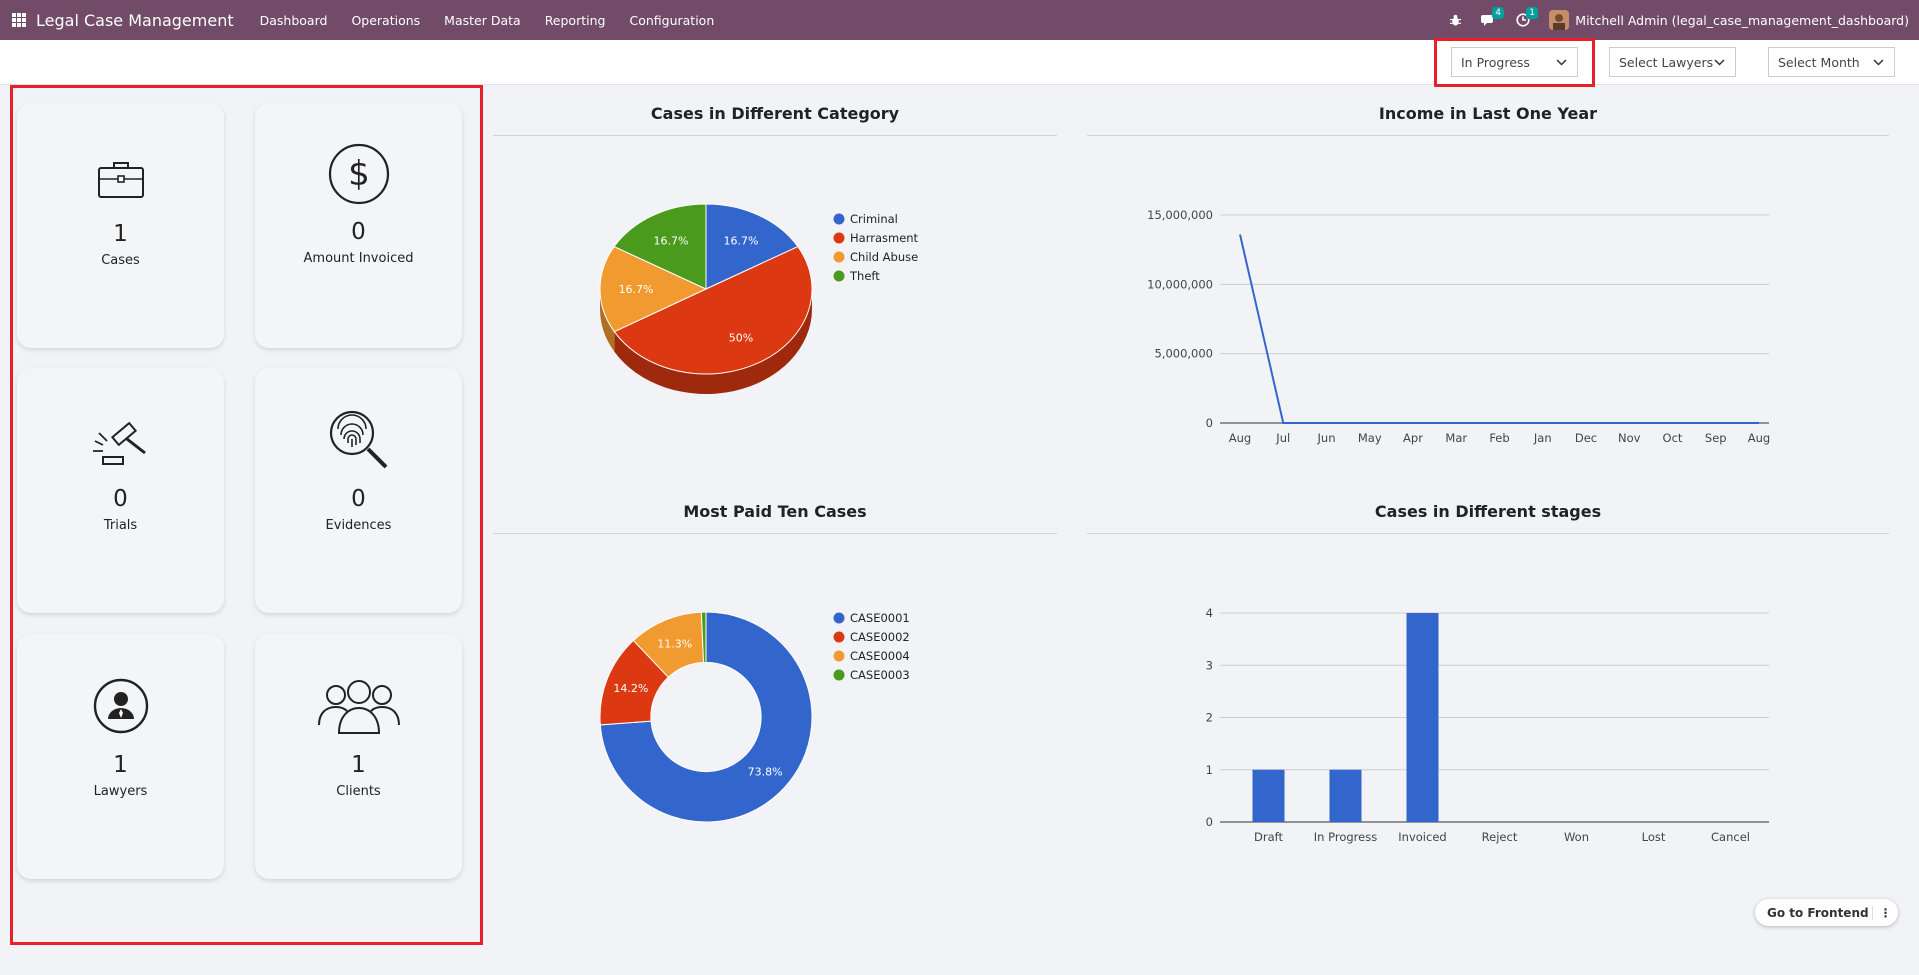 Image resolution: width=1919 pixels, height=975 pixels. Describe the element at coordinates (1209, 665) in the screenshot. I see `y-tick-label: 3` at that location.